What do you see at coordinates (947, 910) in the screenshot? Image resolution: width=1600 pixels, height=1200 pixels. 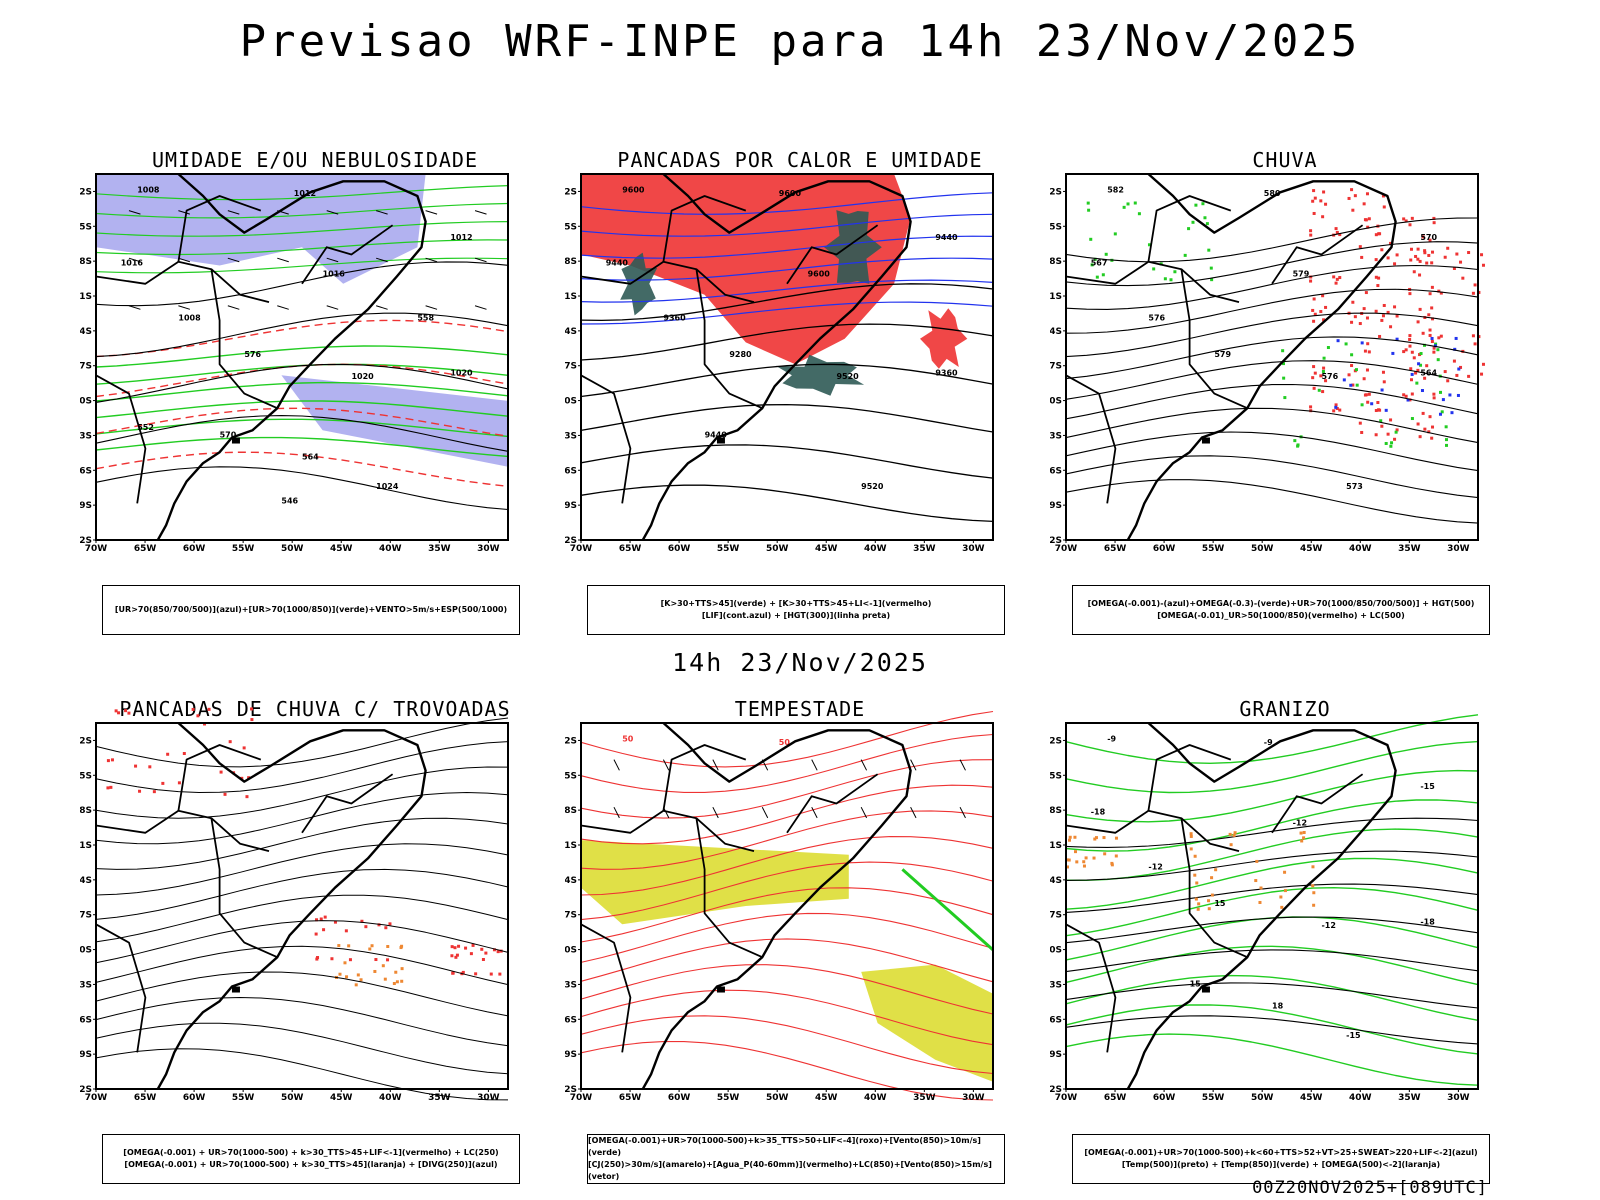 I see `wind-green-band` at bounding box center [947, 910].